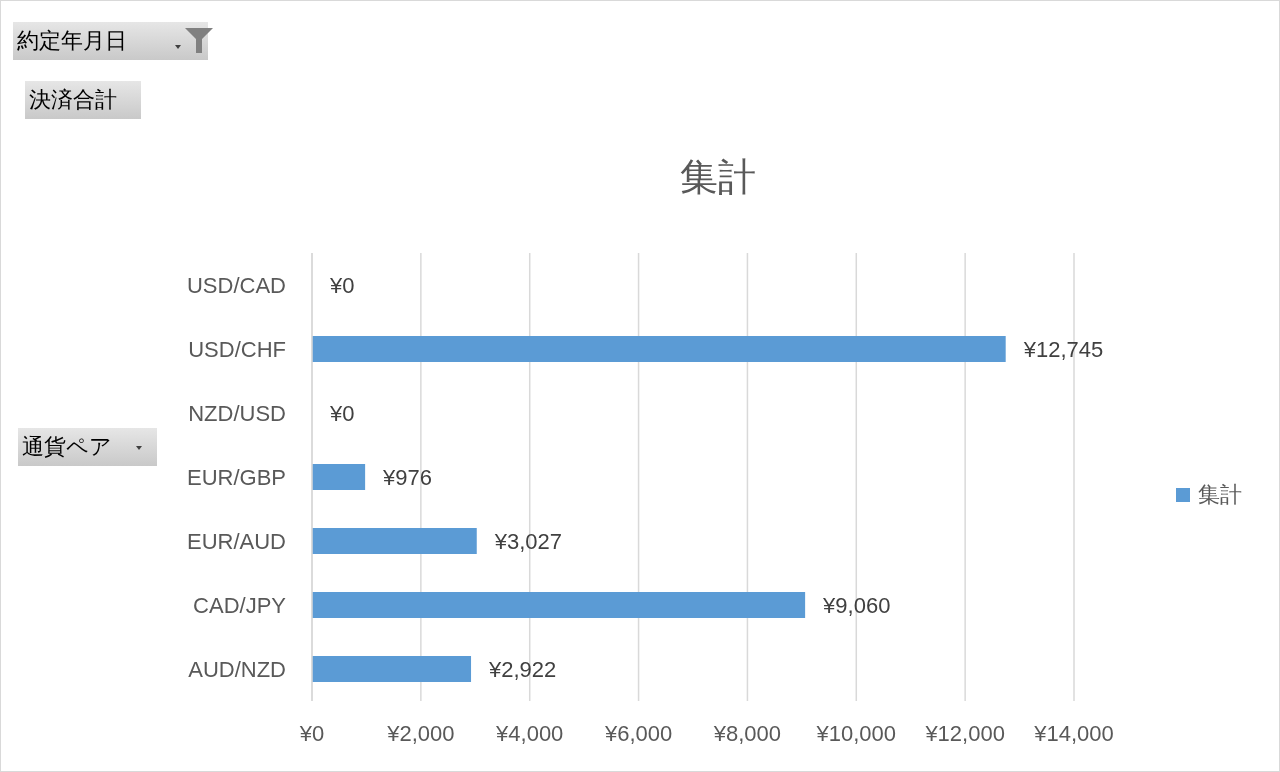 The height and width of the screenshot is (772, 1280). Describe the element at coordinates (237, 669) in the screenshot. I see `y-tick-label: AUD/NZD` at that location.